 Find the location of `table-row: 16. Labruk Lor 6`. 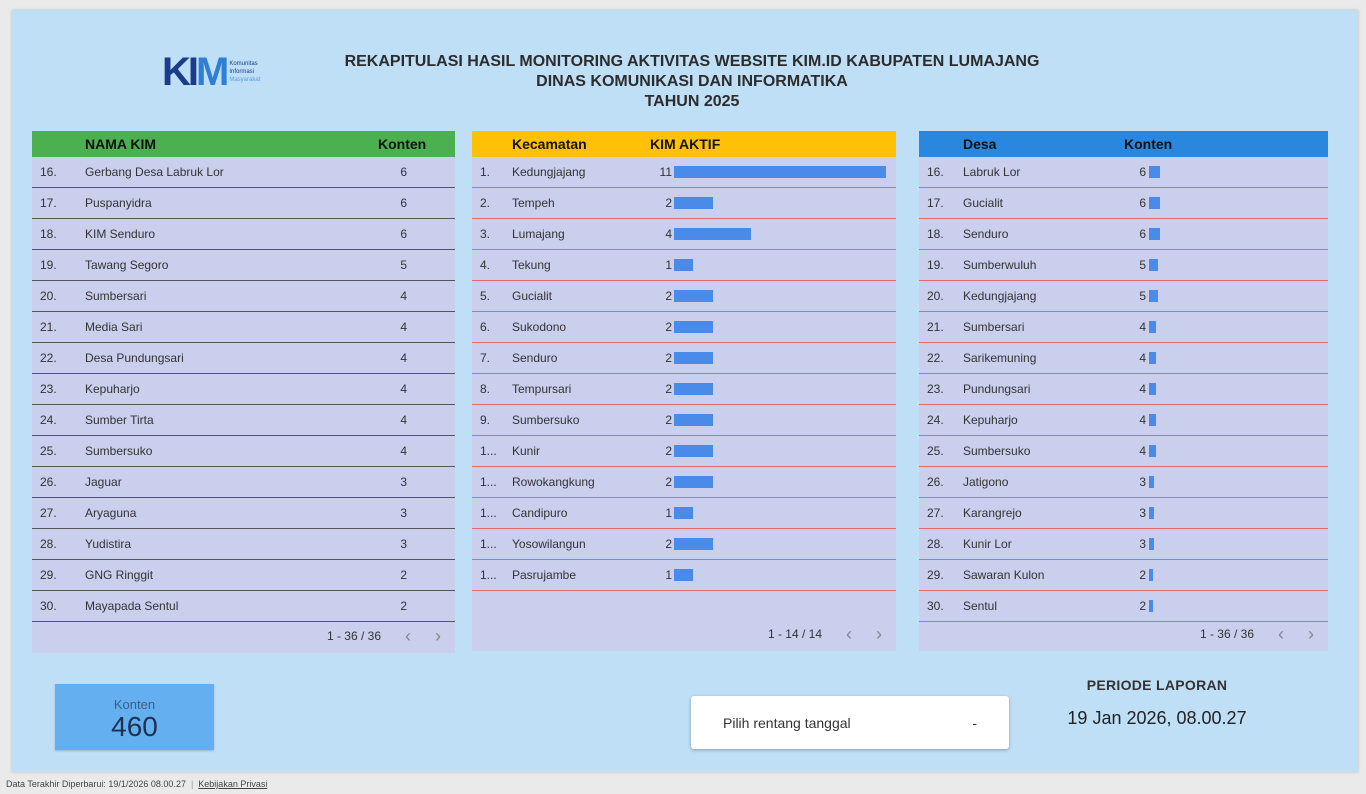

table-row: 16. Labruk Lor 6 is located at coordinates (1123, 172).